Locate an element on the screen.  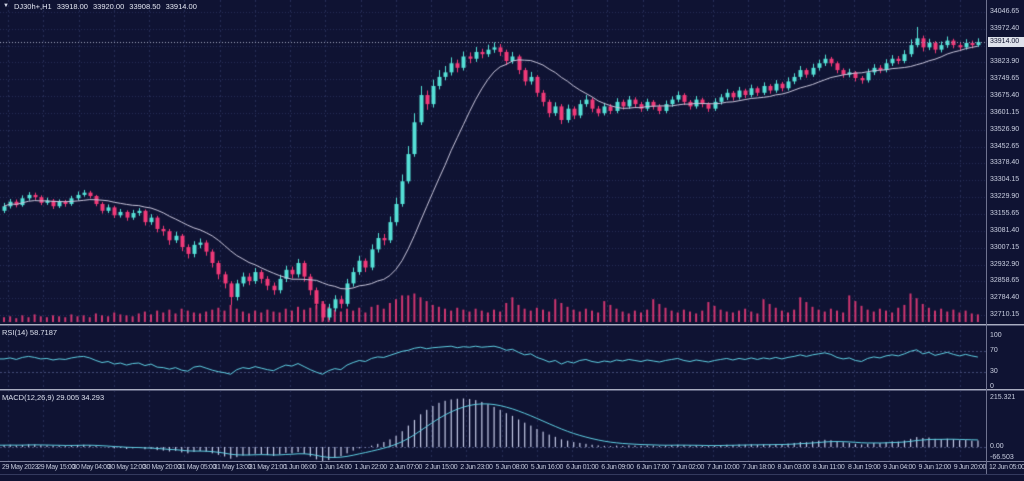
price-tick-label: 33007.15 is located at coordinates (1005, 247).